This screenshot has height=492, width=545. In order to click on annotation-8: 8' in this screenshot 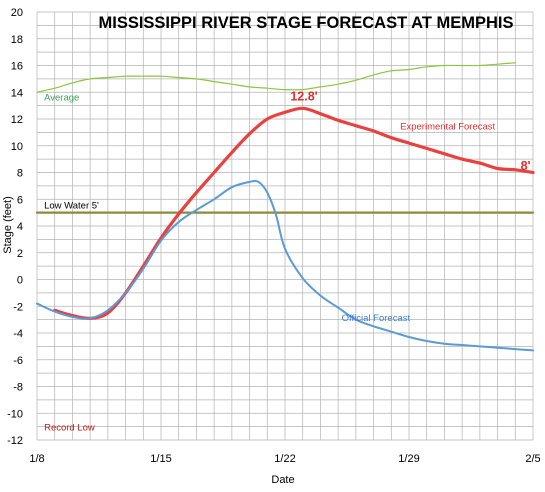, I will do `click(526, 166)`.